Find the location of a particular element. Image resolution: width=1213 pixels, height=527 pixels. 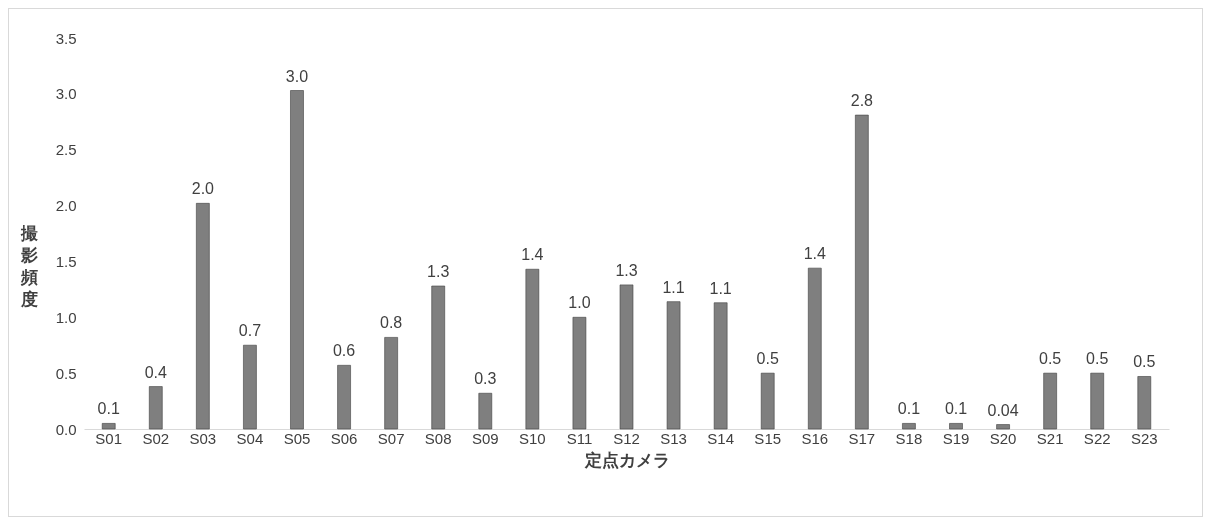

data-label: 0.7 is located at coordinates (250, 331).